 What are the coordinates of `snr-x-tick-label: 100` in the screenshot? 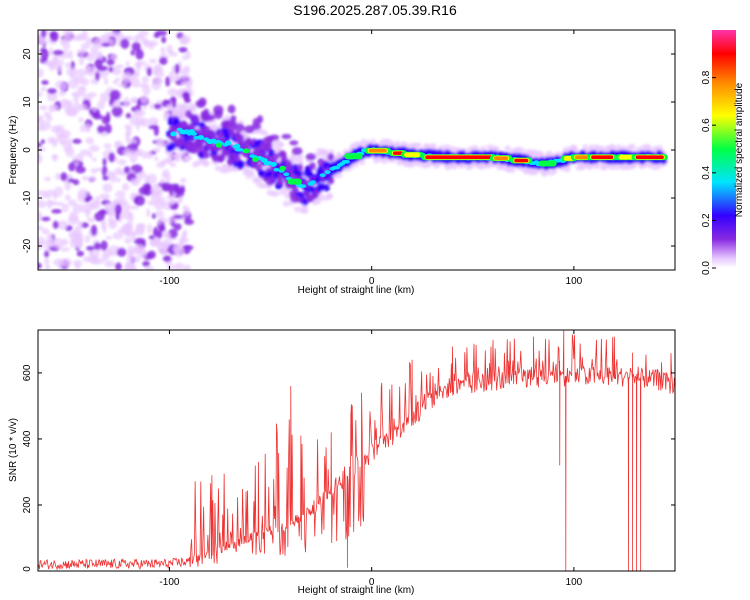 It's located at (574, 582).